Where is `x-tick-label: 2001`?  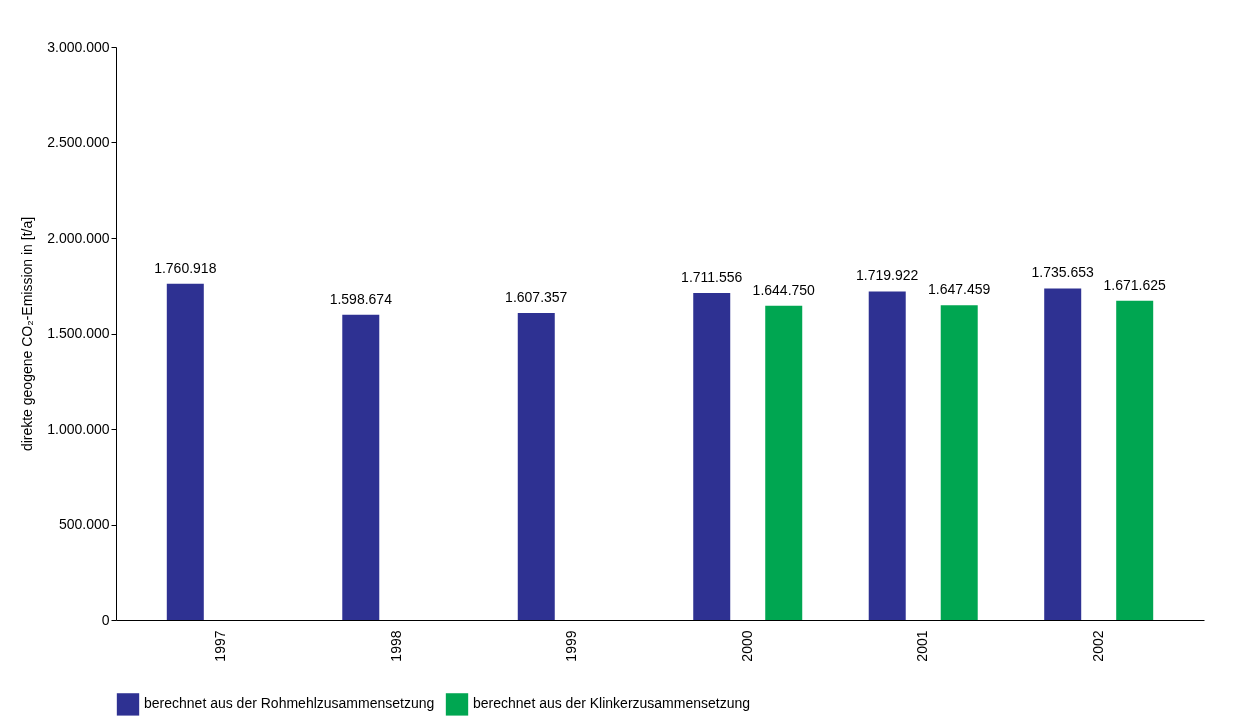
x-tick-label: 2001 is located at coordinates (922, 646).